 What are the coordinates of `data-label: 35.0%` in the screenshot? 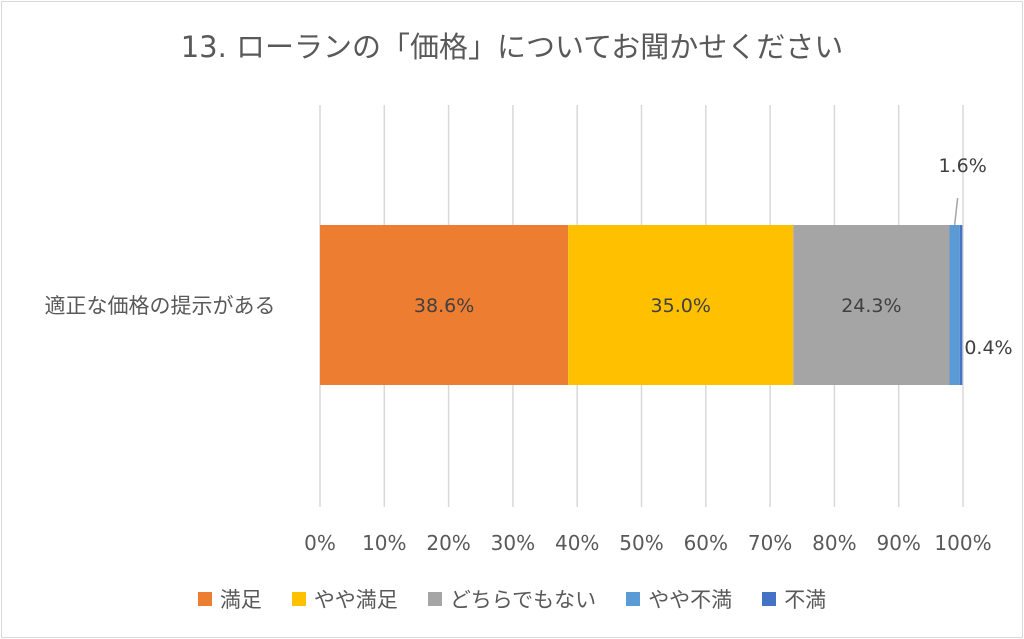 It's located at (681, 306).